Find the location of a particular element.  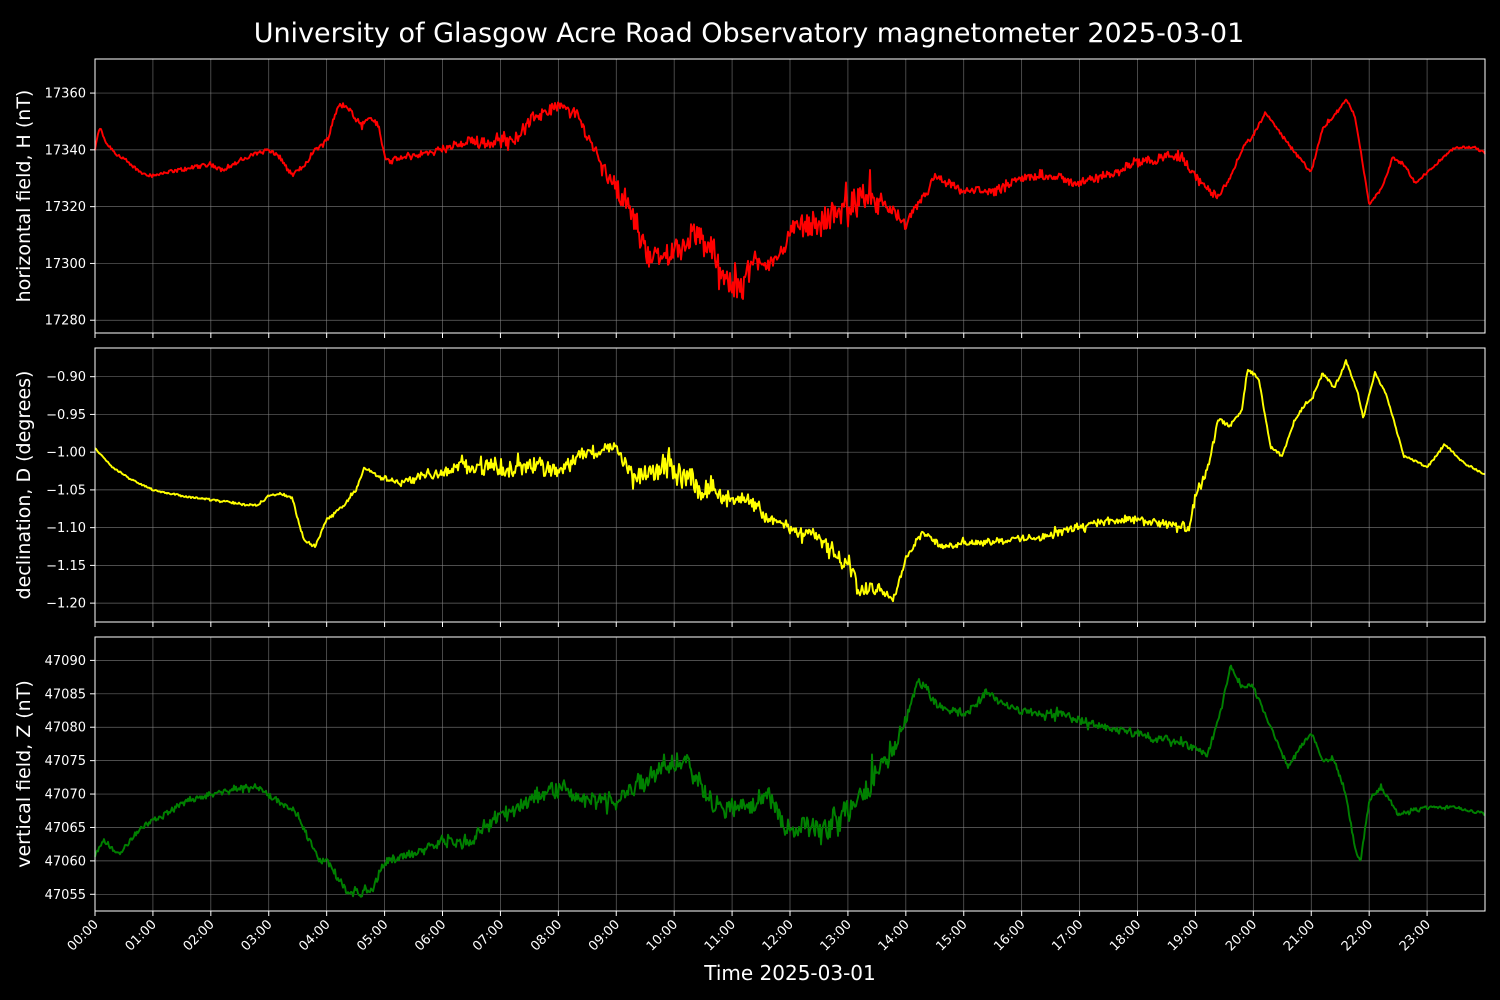

x-tick-label: 09:00 is located at coordinates (604, 935).